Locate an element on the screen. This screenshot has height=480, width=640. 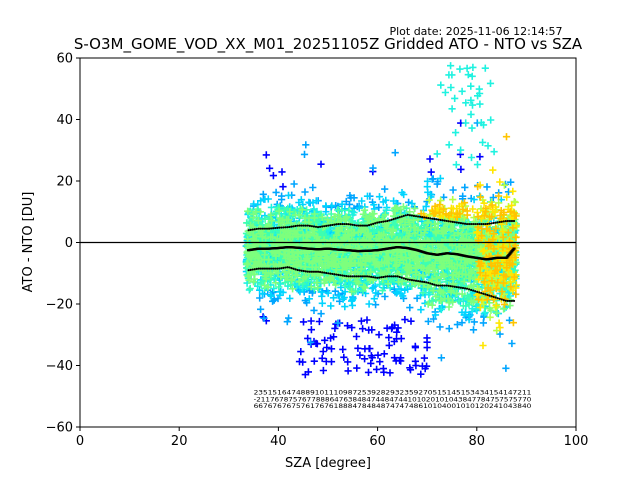
y-tick-label: −20 is located at coordinates (59, 305).